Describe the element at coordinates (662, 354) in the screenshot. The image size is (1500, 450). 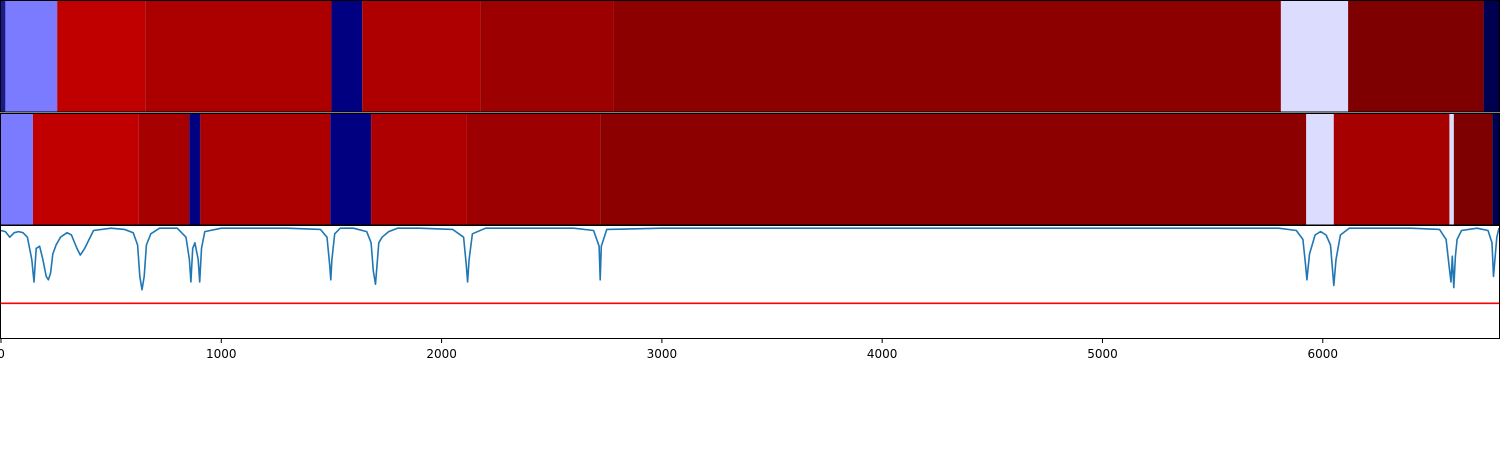
I see `x-tick-label: 3000` at that location.